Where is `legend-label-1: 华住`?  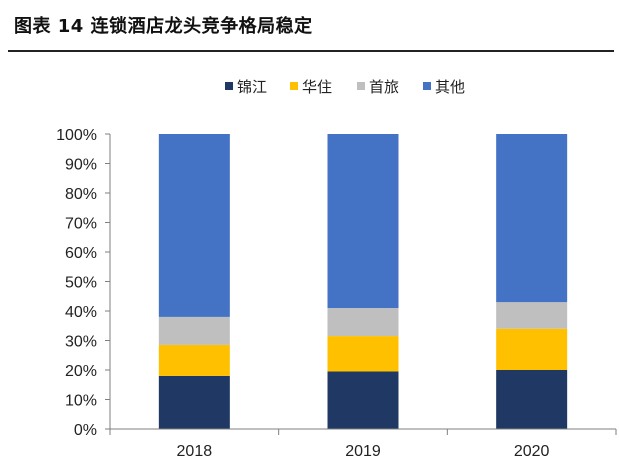
legend-label-1: 华住 is located at coordinates (317, 87).